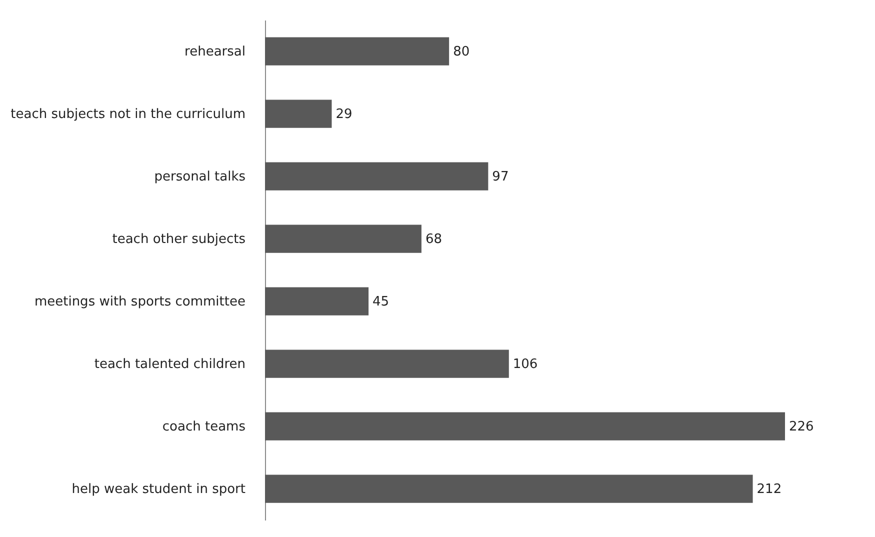 The image size is (875, 537). Describe the element at coordinates (170, 364) in the screenshot. I see `y-tick-label: teach talented children` at that location.